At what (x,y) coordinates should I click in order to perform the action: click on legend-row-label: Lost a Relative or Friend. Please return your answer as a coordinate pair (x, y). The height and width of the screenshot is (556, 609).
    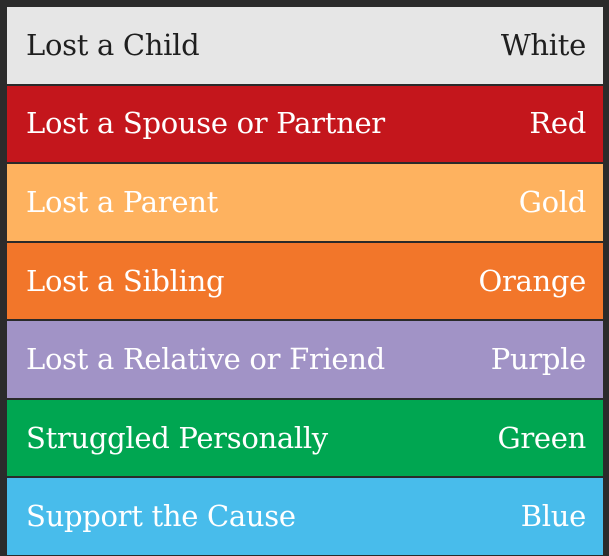
    Looking at the image, I should click on (205, 359).